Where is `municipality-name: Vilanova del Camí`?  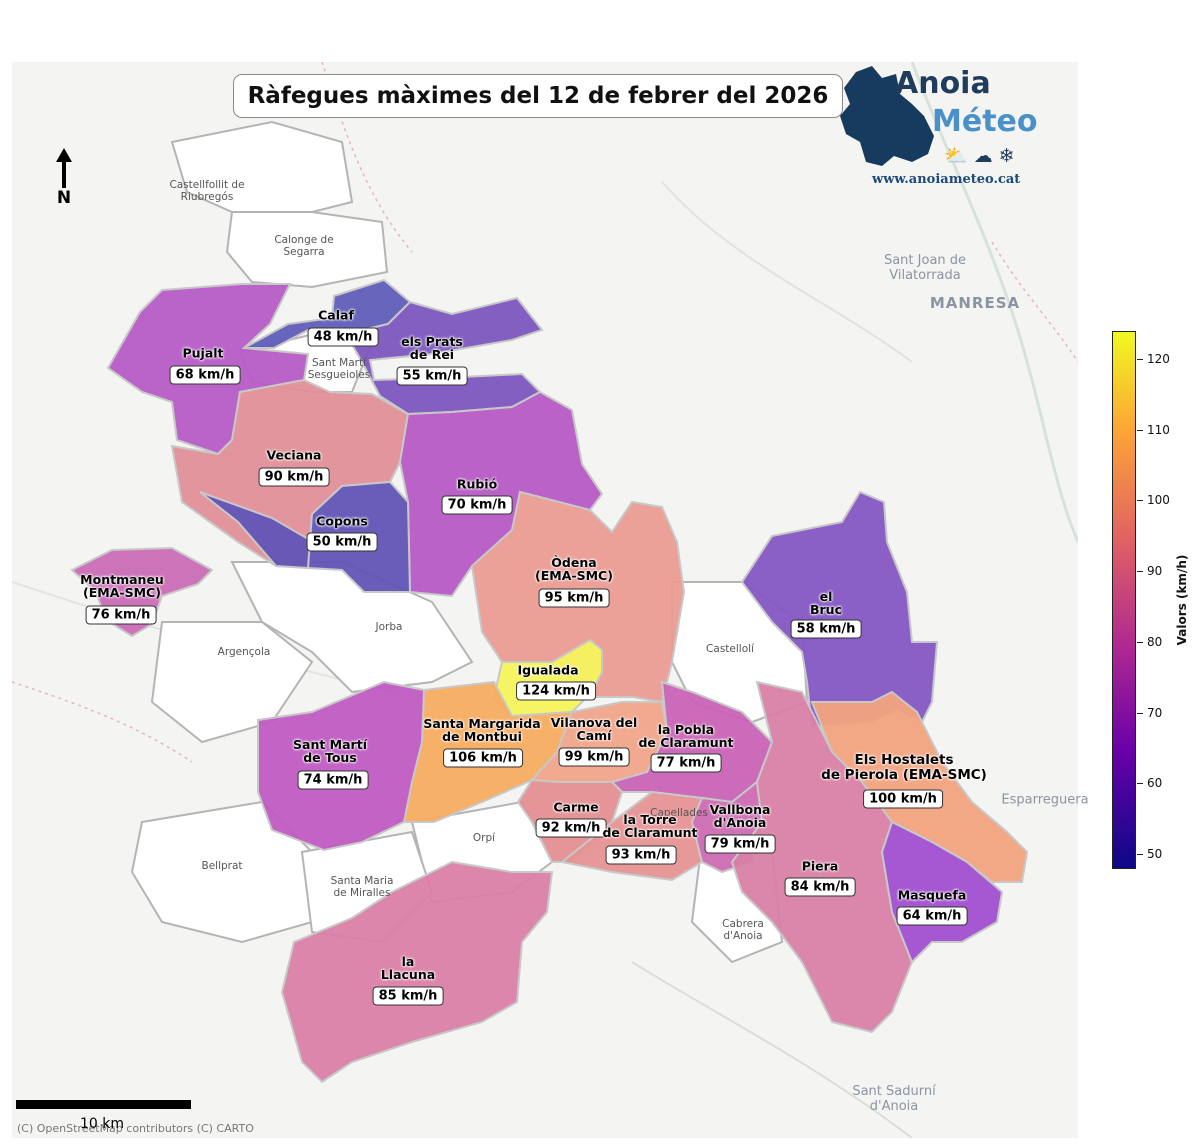
municipality-name: Vilanova del Camí is located at coordinates (594, 729).